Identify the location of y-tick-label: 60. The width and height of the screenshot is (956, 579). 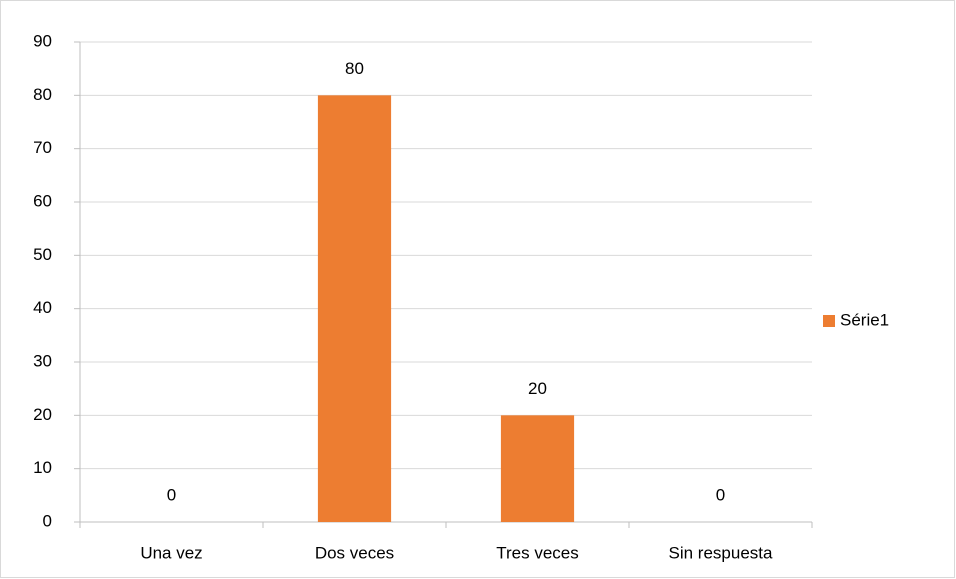
(42, 200).